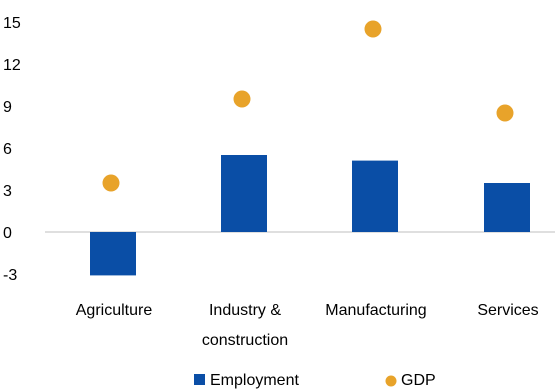 The width and height of the screenshot is (555, 389). Describe the element at coordinates (10, 275) in the screenshot. I see `y-tick-label: -3` at that location.